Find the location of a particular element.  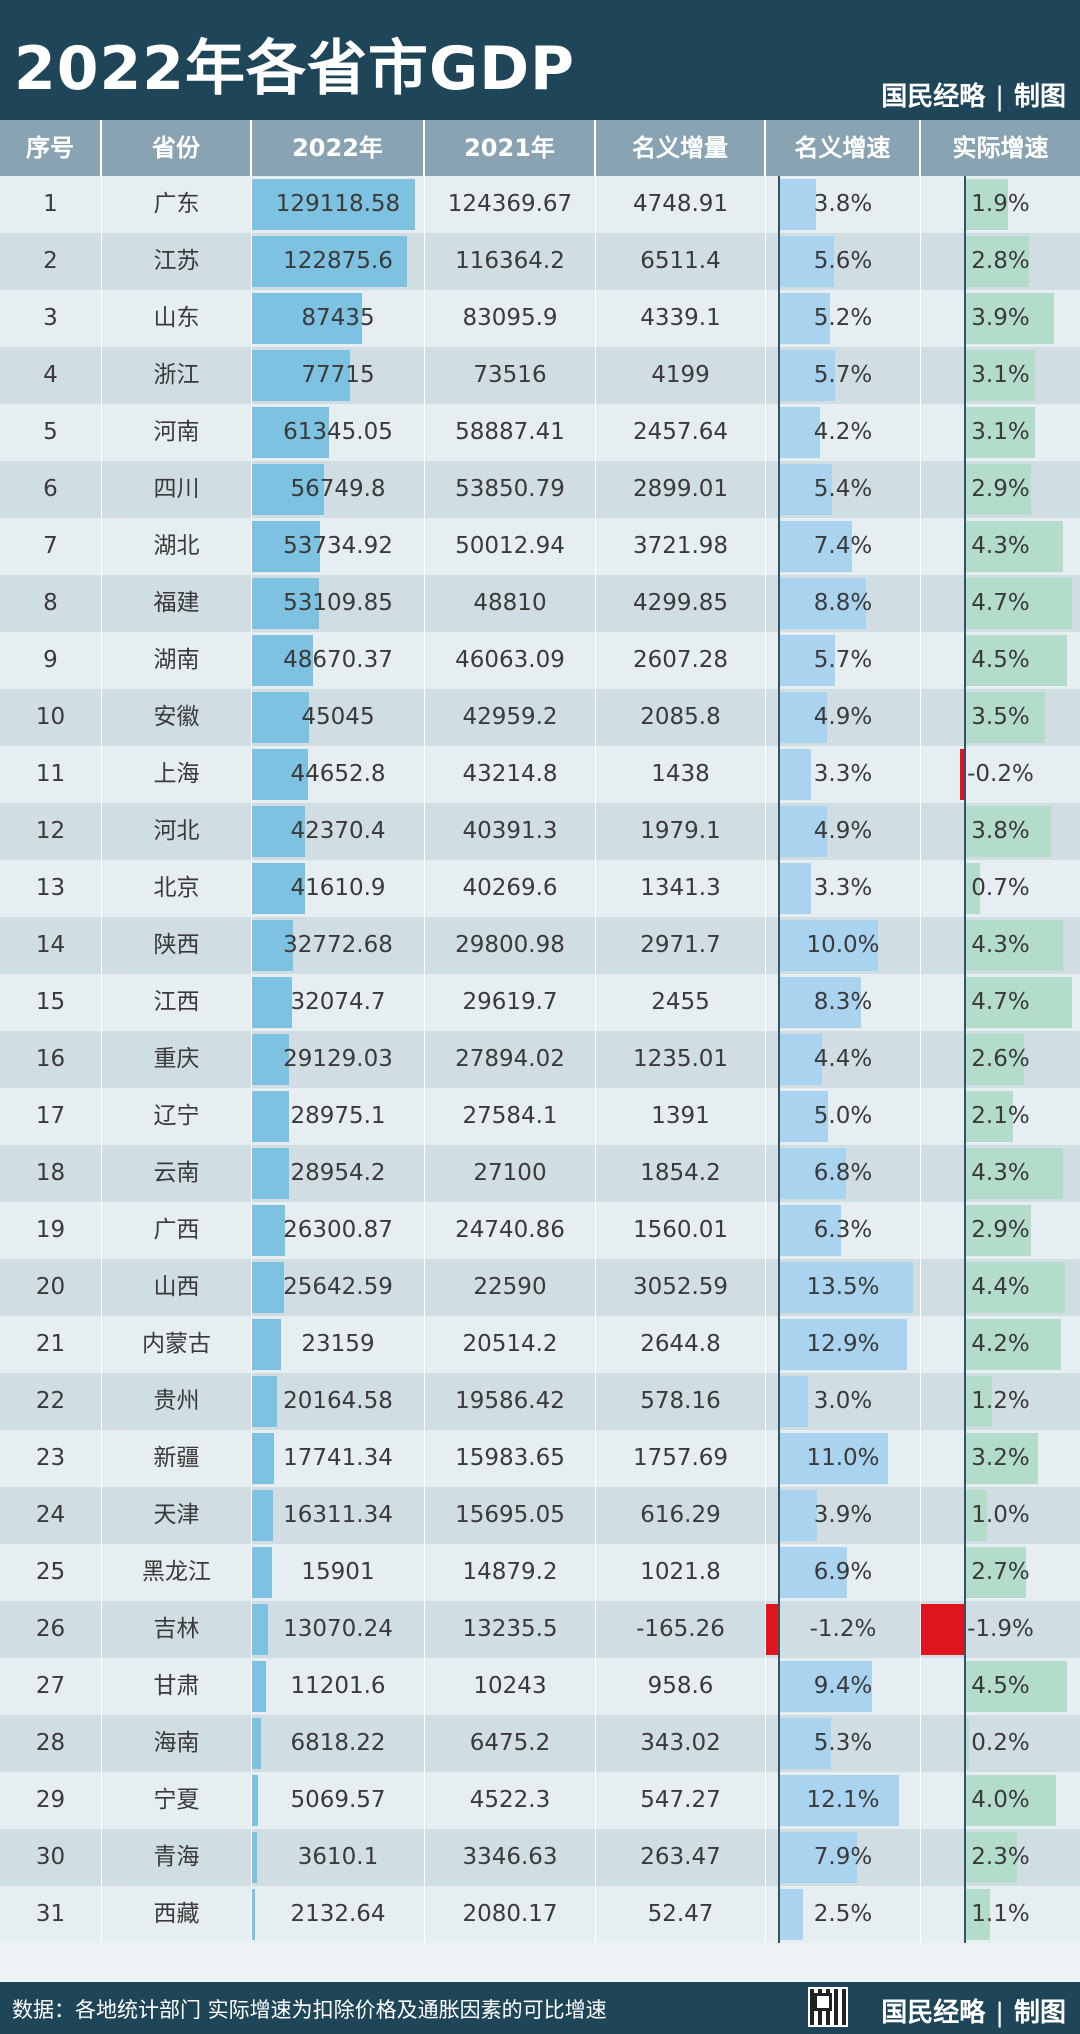

cell-province: 福建 is located at coordinates (177, 603).